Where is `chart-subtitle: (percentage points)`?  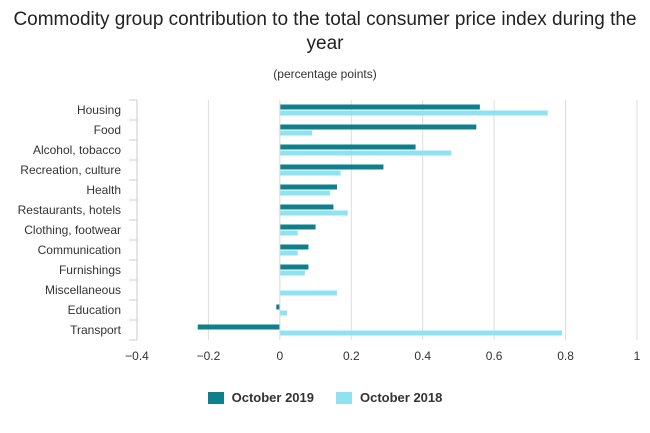
chart-subtitle: (percentage points) is located at coordinates (325, 74).